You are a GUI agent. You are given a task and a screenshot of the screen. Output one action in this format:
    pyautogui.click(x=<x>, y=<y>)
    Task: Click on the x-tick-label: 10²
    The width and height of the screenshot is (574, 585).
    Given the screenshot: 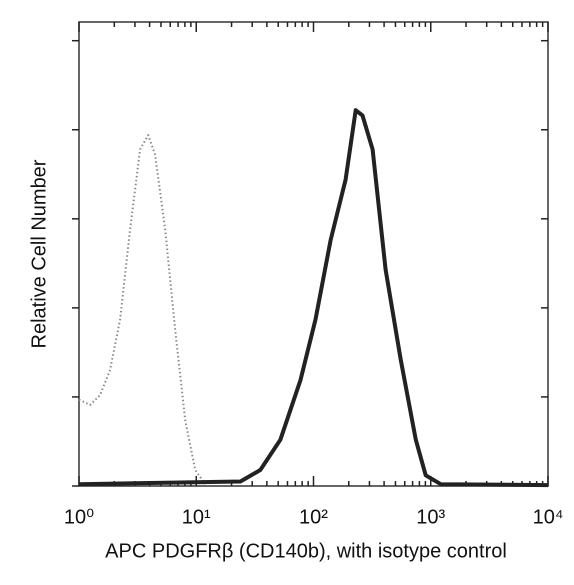 What is the action you would take?
    pyautogui.click(x=313, y=517)
    